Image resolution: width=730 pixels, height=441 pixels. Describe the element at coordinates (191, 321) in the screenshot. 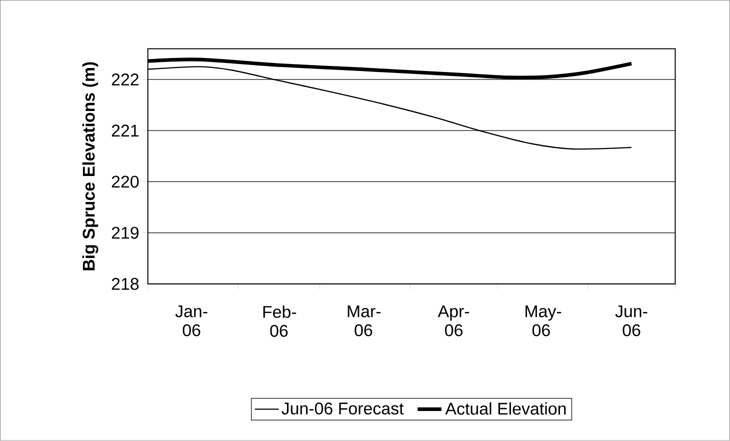

I see `x-tick-label: Jan-06` at that location.